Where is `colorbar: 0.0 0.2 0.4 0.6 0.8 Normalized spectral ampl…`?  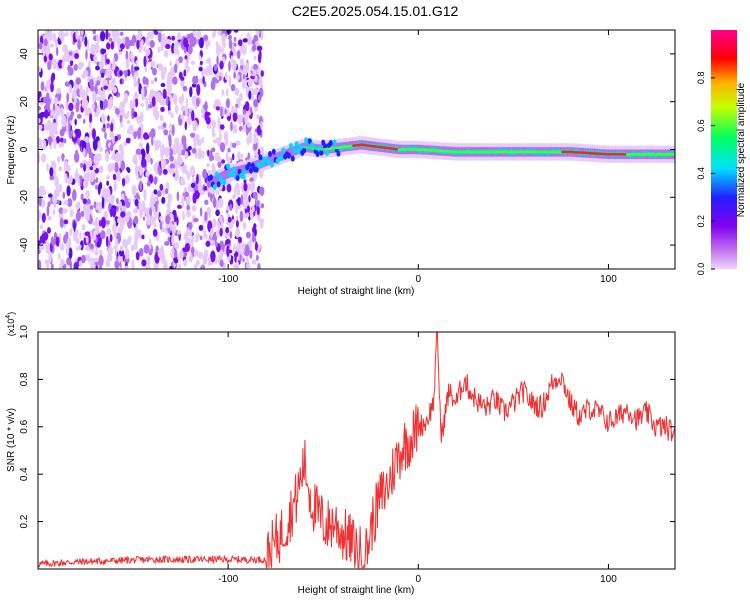
colorbar: 0.0 0.2 0.4 0.6 0.8 Normalized spectral ampl… is located at coordinates (721, 152).